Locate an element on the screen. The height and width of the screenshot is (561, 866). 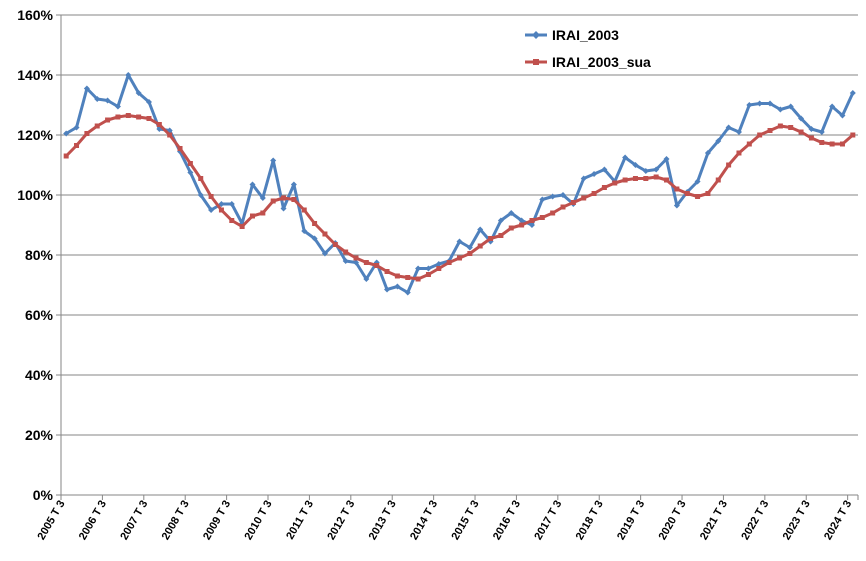
legend-label: IRAI_2003 is located at coordinates (585, 35).